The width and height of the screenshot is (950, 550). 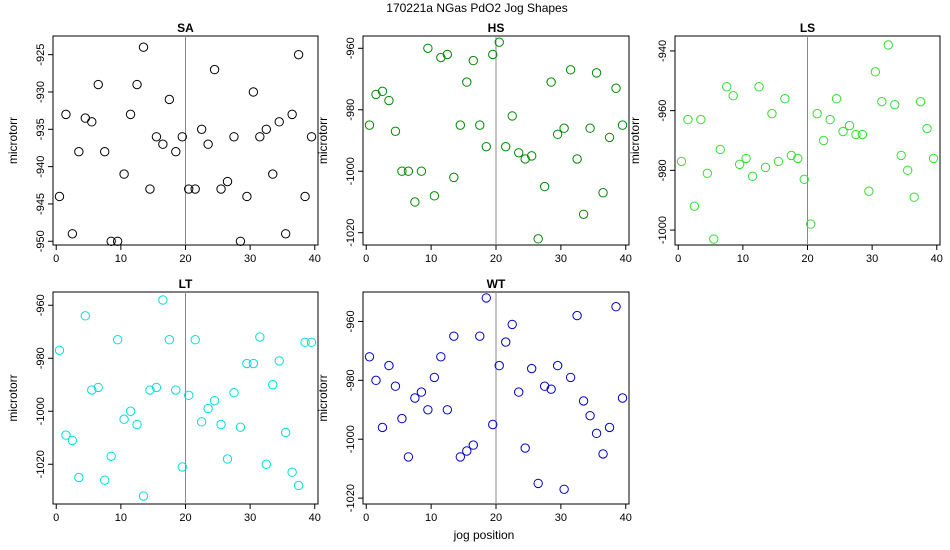 I want to click on panel-wt: WT 0 10 20 30 40 -1020 -1000 -980 -960 microtorr, so click(x=474, y=400).